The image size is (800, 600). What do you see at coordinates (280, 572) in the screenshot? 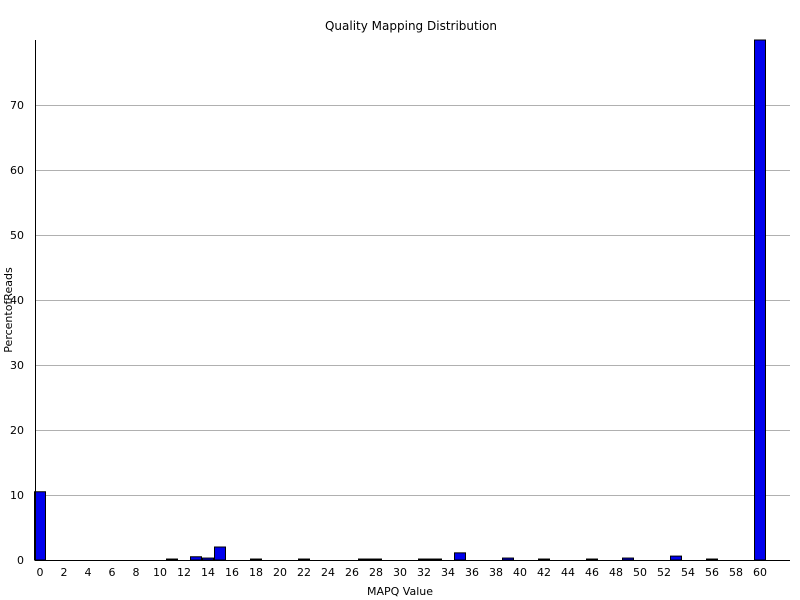
I see `x-tick-label: 20` at bounding box center [280, 572].